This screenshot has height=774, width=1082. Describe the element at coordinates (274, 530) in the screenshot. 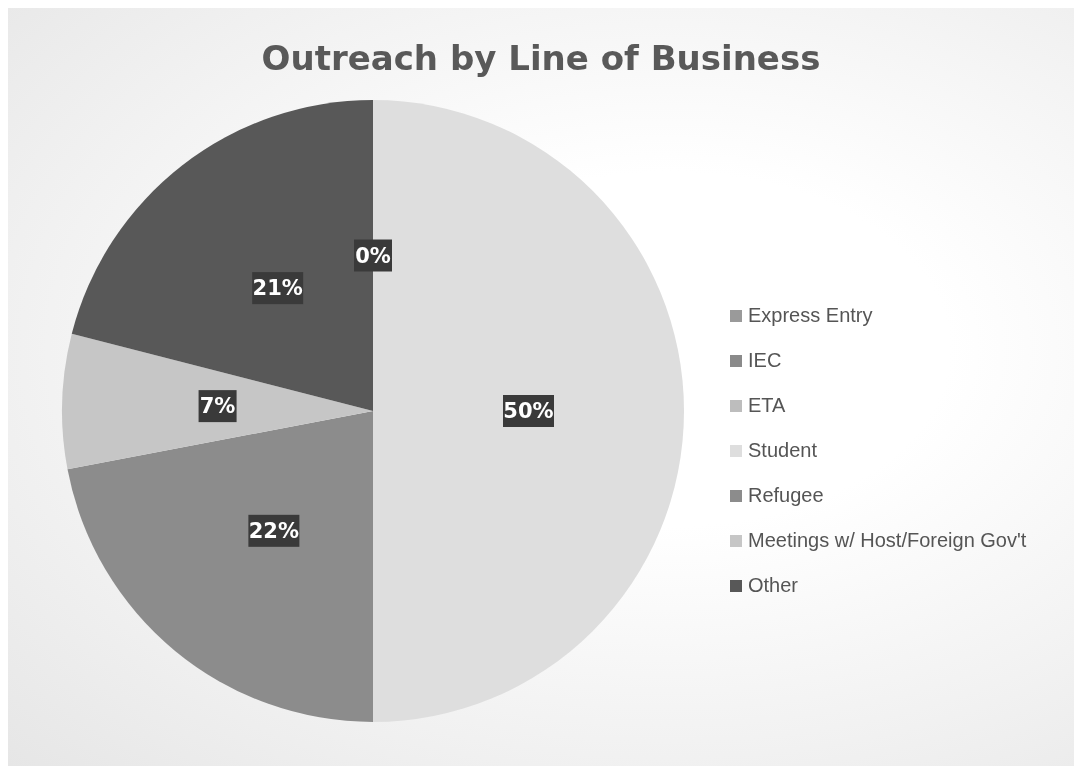

I see `data-label: 22%` at that location.